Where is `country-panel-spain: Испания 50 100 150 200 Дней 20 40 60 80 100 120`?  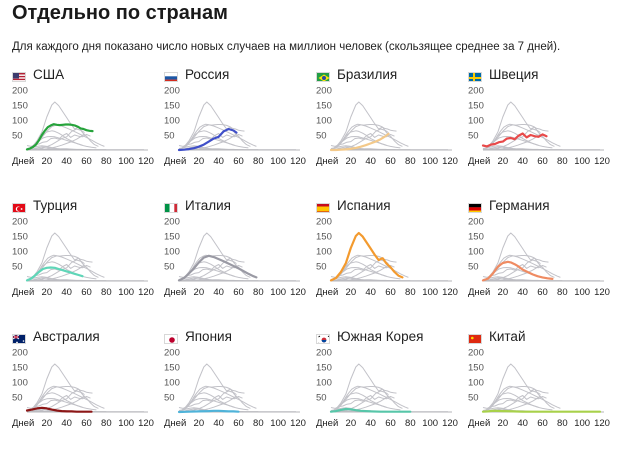
country-panel-spain: Испания 50 100 150 200 Дней 20 40 60 80 100 120 is located at coordinates (388, 254).